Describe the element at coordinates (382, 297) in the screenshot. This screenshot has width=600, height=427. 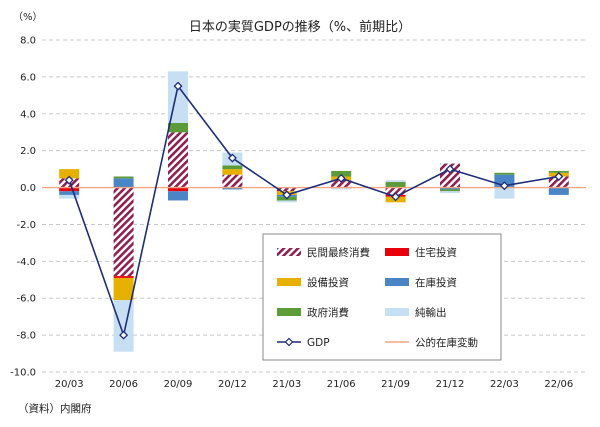
I see `legend-box` at that location.